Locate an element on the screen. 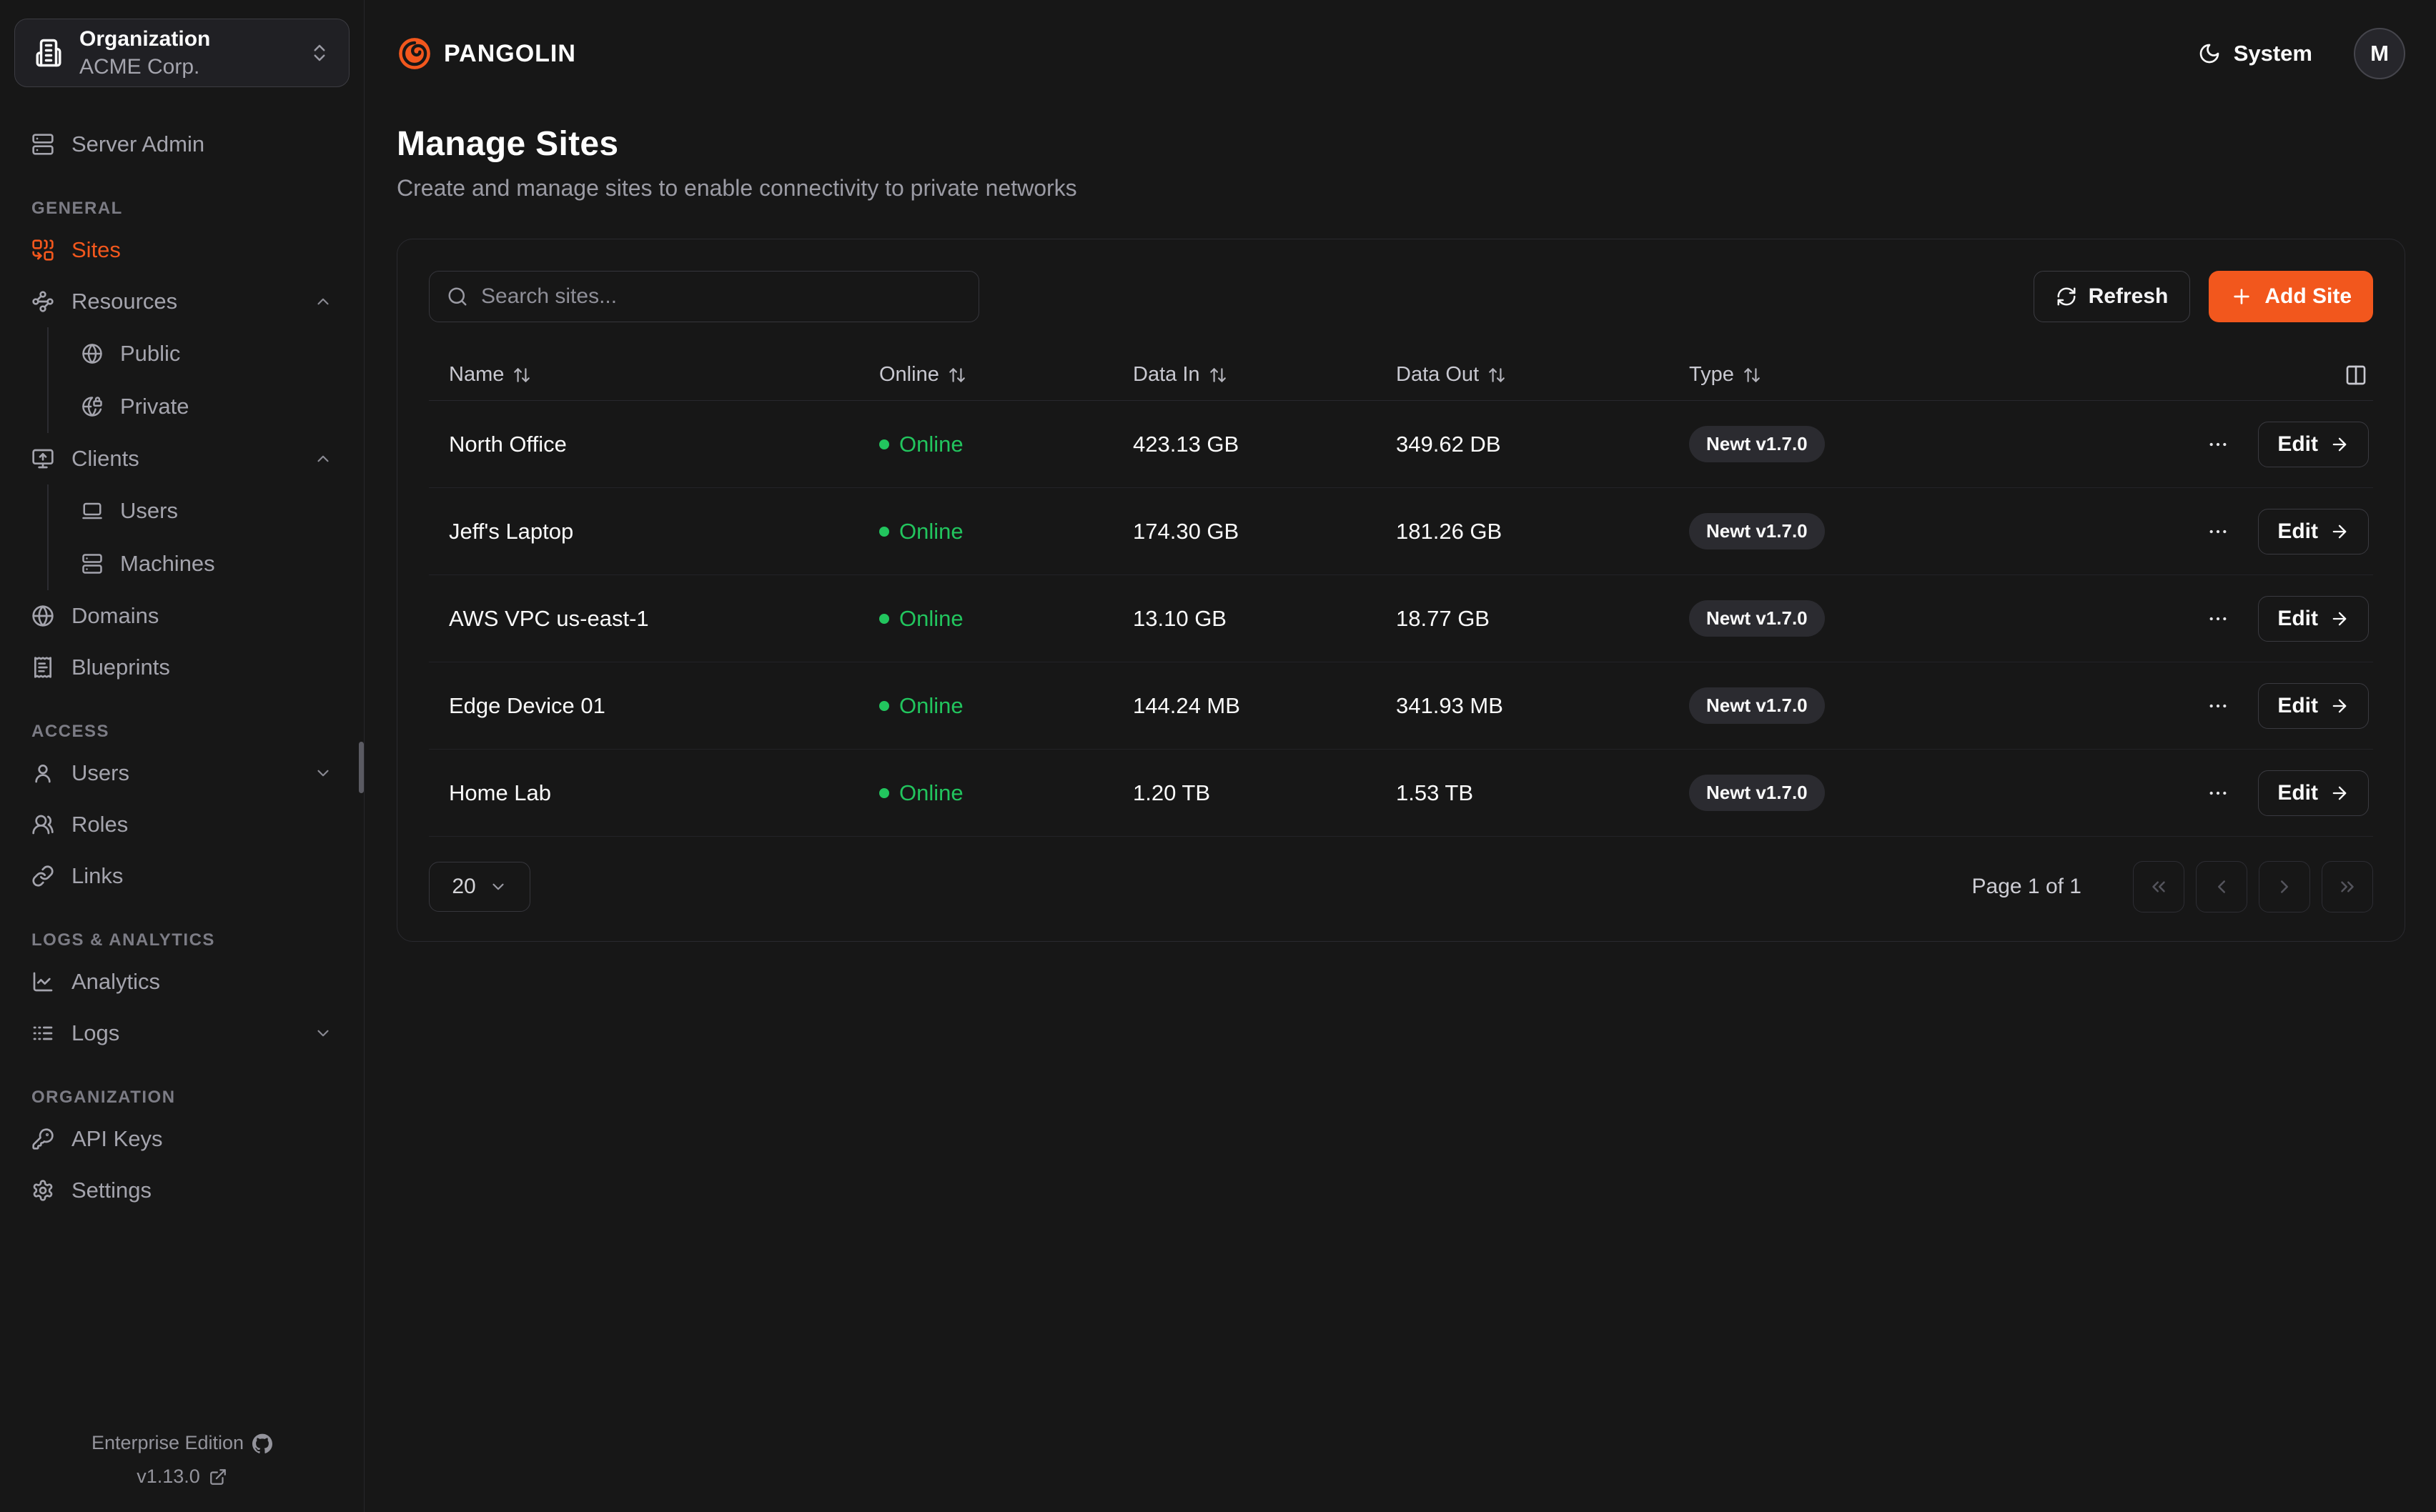  server-icon is located at coordinates (43, 145).